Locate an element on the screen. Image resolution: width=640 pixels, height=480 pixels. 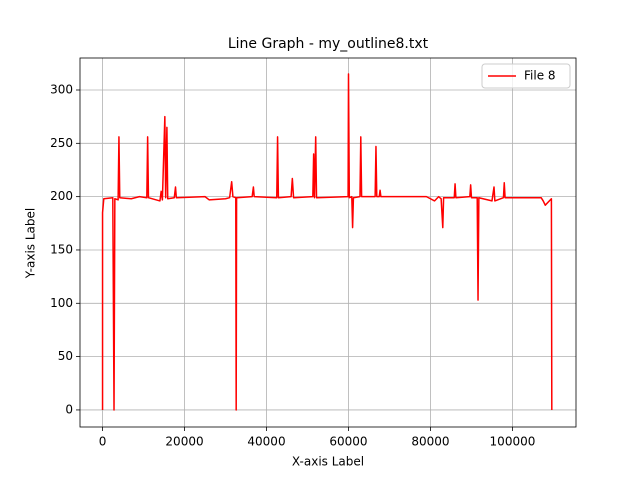
legend: File 8 is located at coordinates (526, 76).